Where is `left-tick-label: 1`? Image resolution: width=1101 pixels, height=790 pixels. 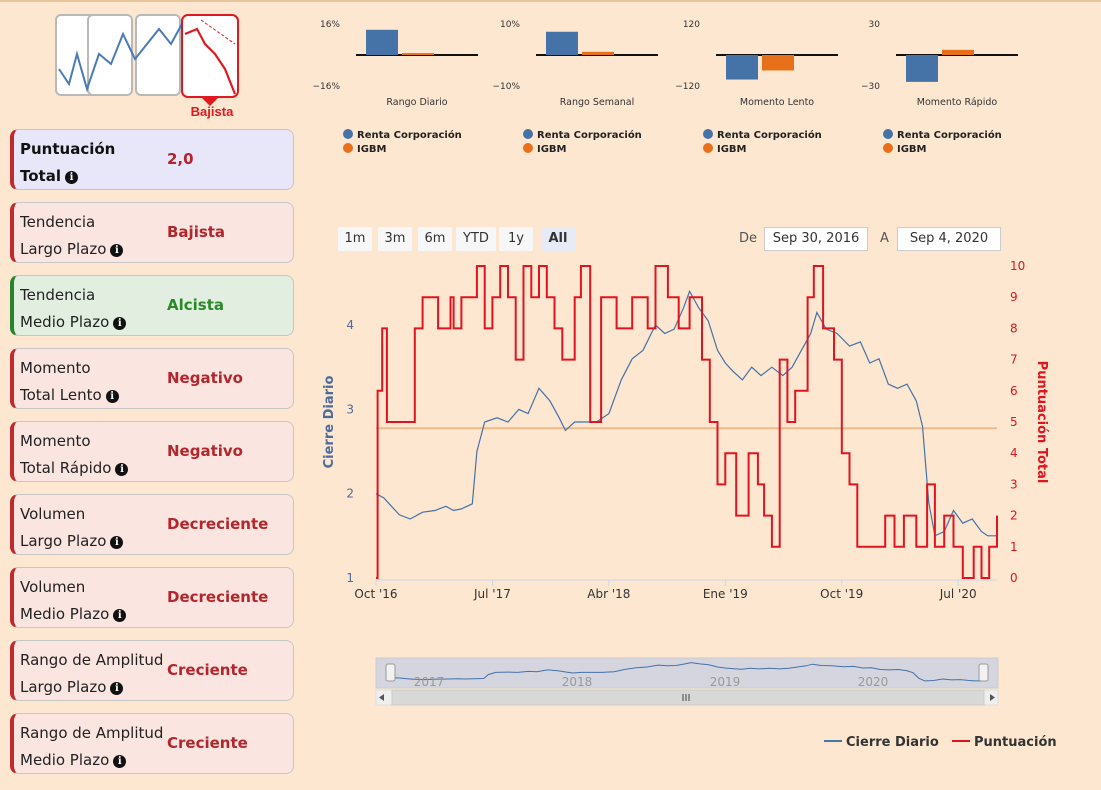
left-tick-label: 1 is located at coordinates (350, 578).